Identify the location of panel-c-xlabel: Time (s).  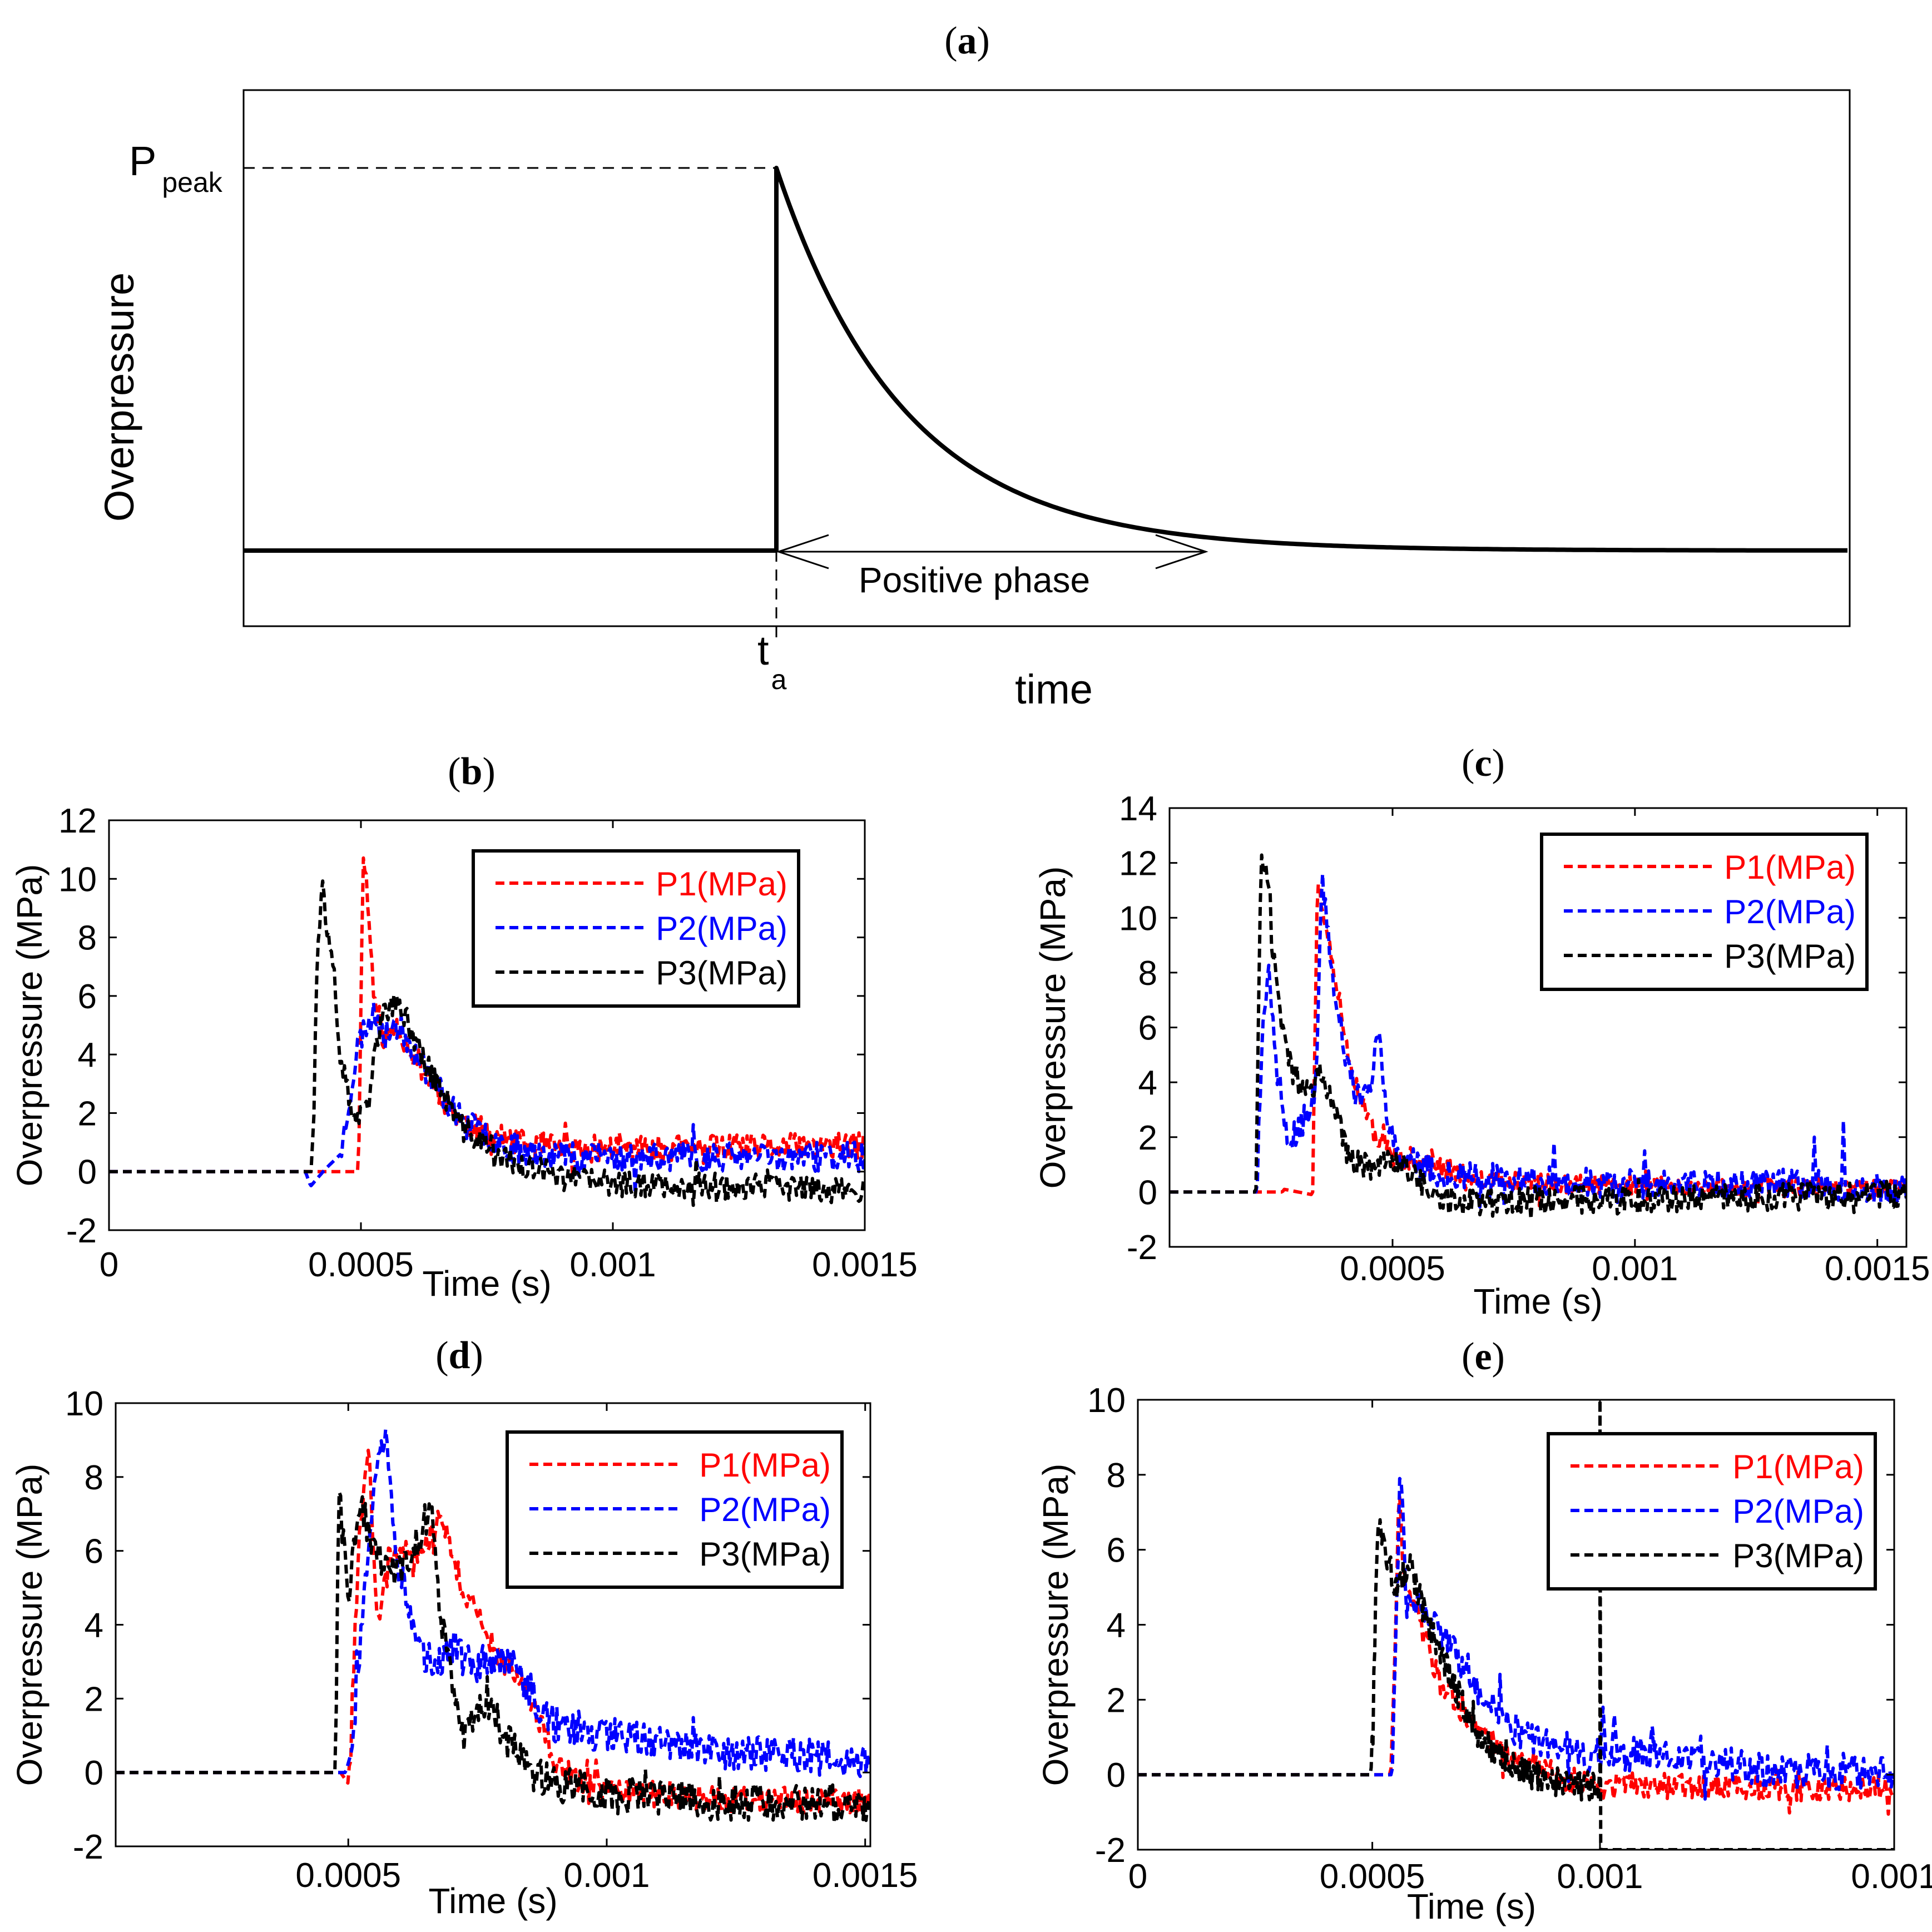
(1537, 1301).